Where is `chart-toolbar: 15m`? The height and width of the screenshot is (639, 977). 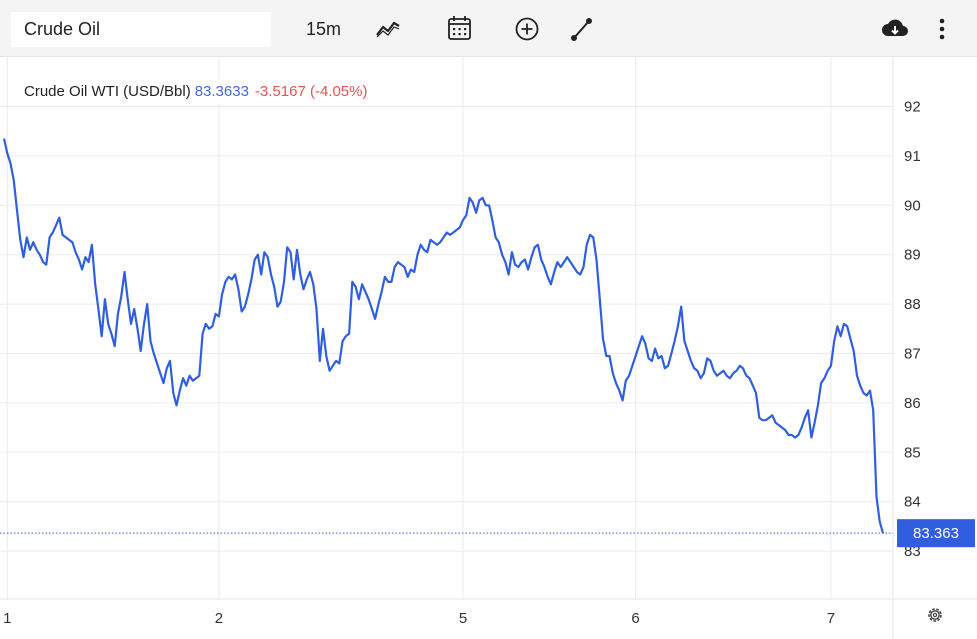
chart-toolbar: 15m is located at coordinates (488, 28).